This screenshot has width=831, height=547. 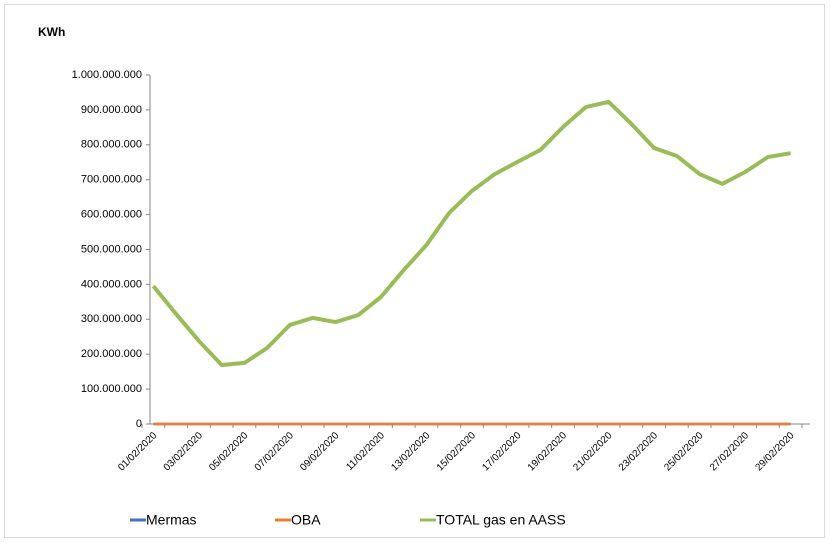 I want to click on y-tick-label: 100.000.000, so click(x=111, y=389).